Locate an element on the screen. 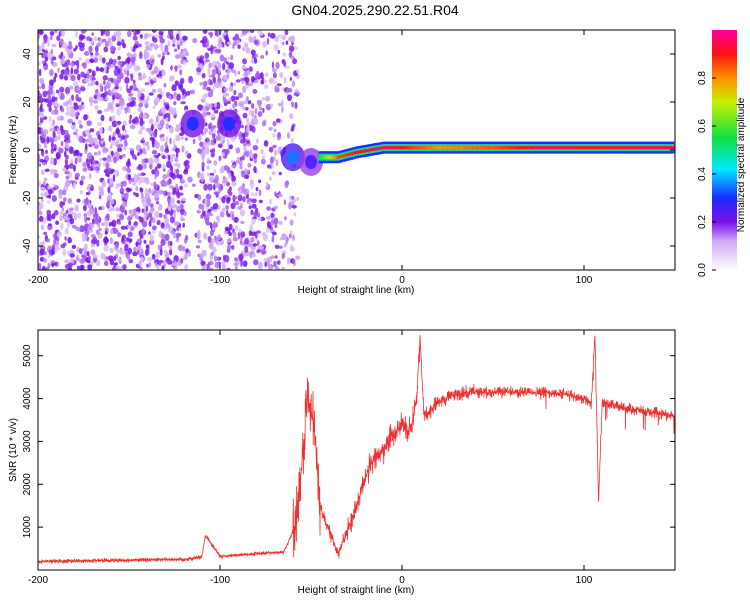  y-tick-label: -40 is located at coordinates (27, 245).